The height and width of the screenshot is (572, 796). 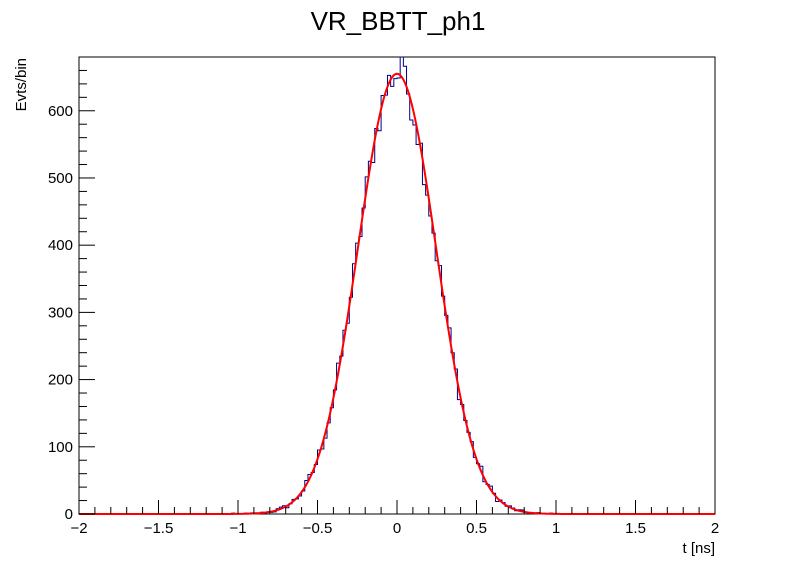 What do you see at coordinates (698, 548) in the screenshot?
I see `x-axis-label: t [ns]` at bounding box center [698, 548].